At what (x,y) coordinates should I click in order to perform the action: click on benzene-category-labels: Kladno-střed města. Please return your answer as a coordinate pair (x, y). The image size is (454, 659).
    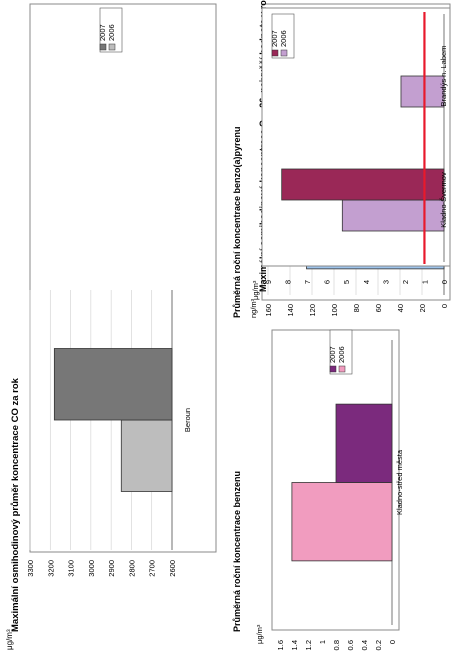
    Looking at the image, I should click on (399, 482).